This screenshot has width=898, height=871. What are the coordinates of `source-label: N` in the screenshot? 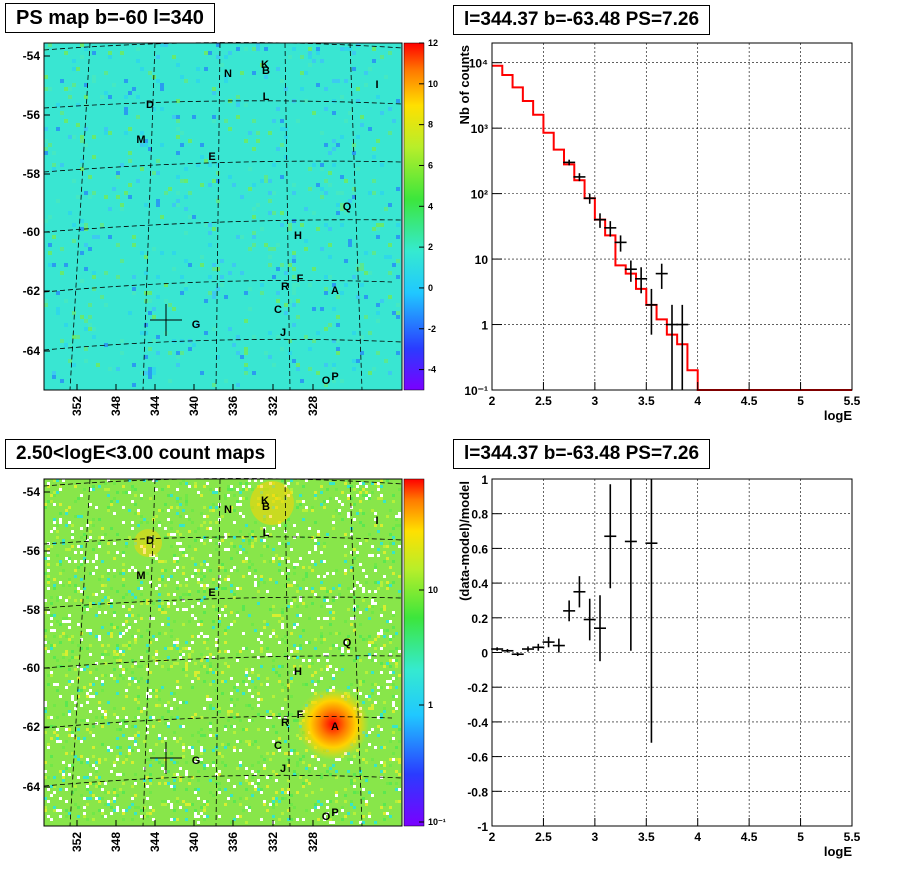 It's located at (228, 510).